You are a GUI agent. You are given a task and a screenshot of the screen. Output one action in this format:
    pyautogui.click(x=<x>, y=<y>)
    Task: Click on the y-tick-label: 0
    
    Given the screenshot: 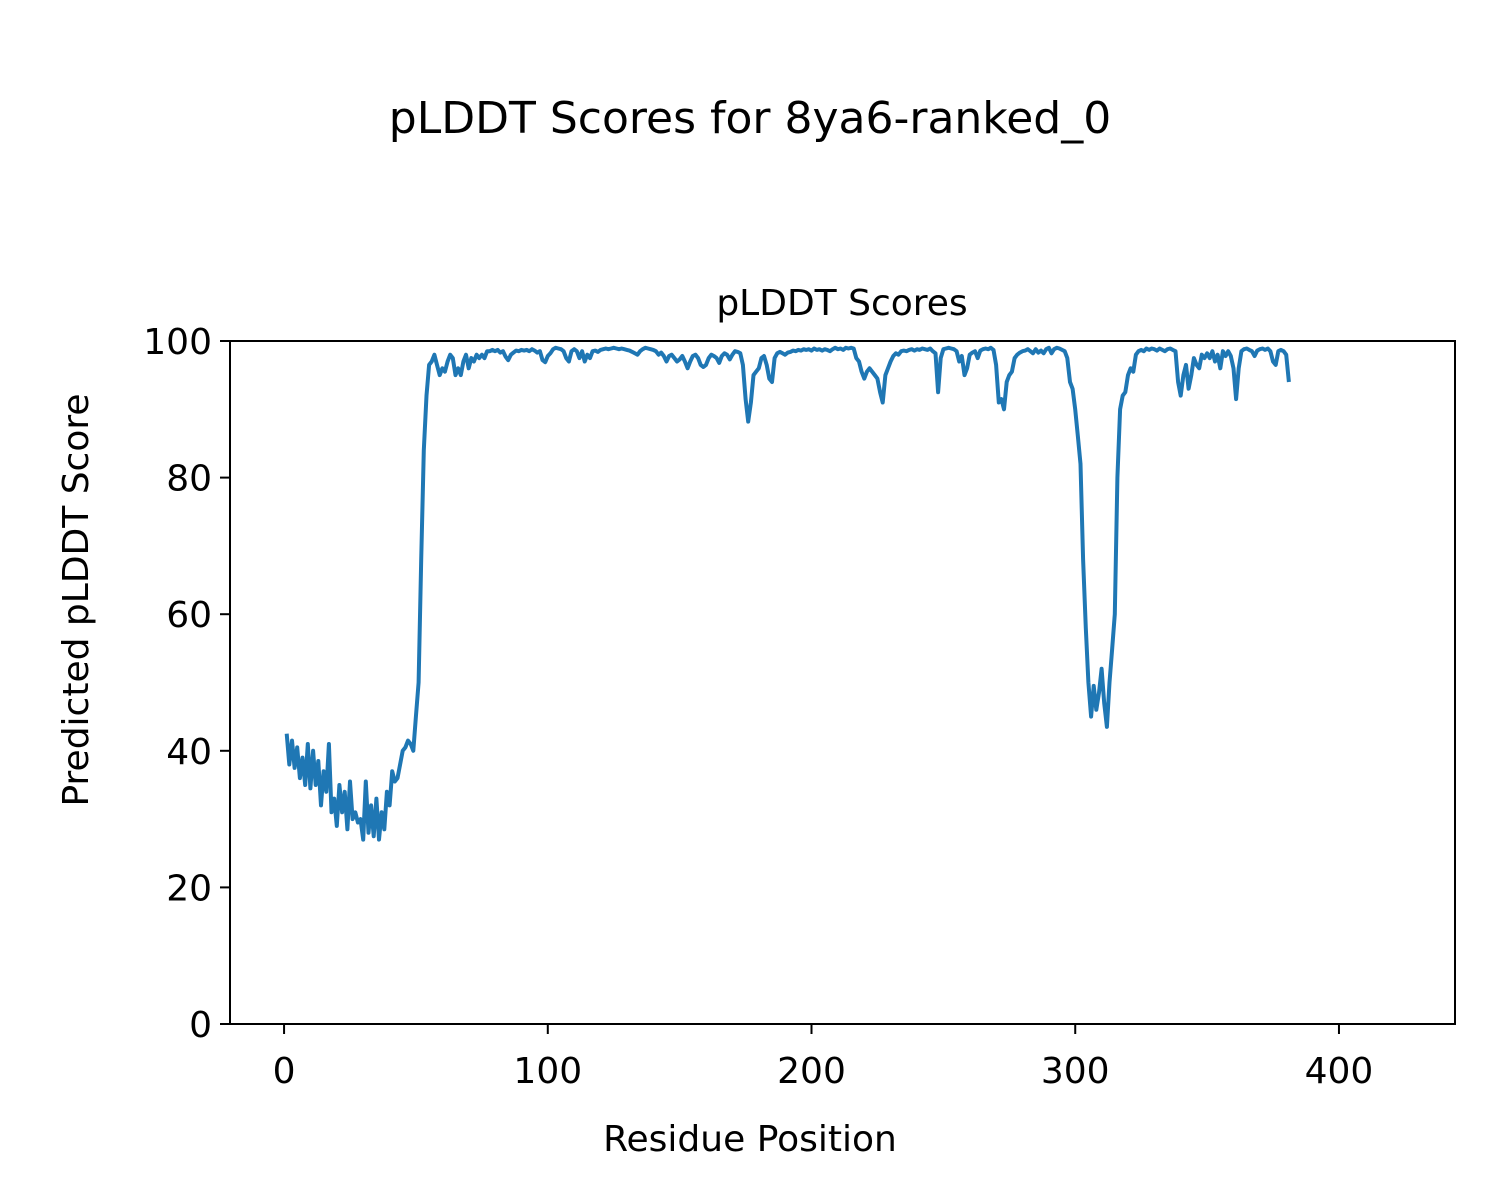 What is the action you would take?
    pyautogui.click(x=200, y=1025)
    